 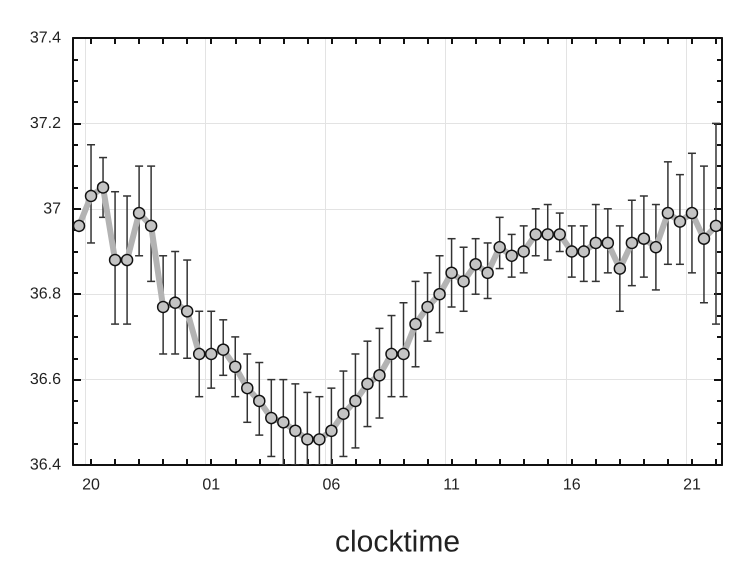 I want to click on y-tick-label: 36.6, so click(x=46, y=379).